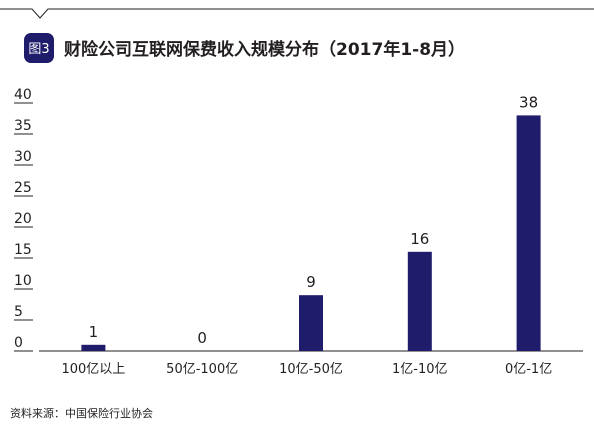 The width and height of the screenshot is (594, 429). I want to click on x-category-label: 50亿-100亿, so click(202, 369).